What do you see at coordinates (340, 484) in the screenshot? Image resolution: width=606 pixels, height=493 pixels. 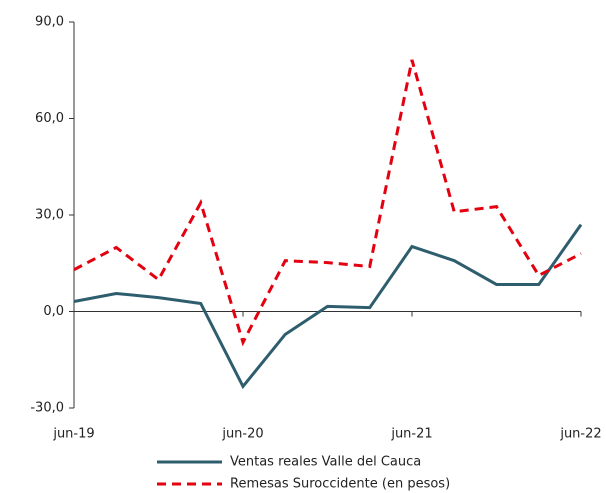 I see `legend-label: Remesas Suroccidente (en pesos)` at bounding box center [340, 484].